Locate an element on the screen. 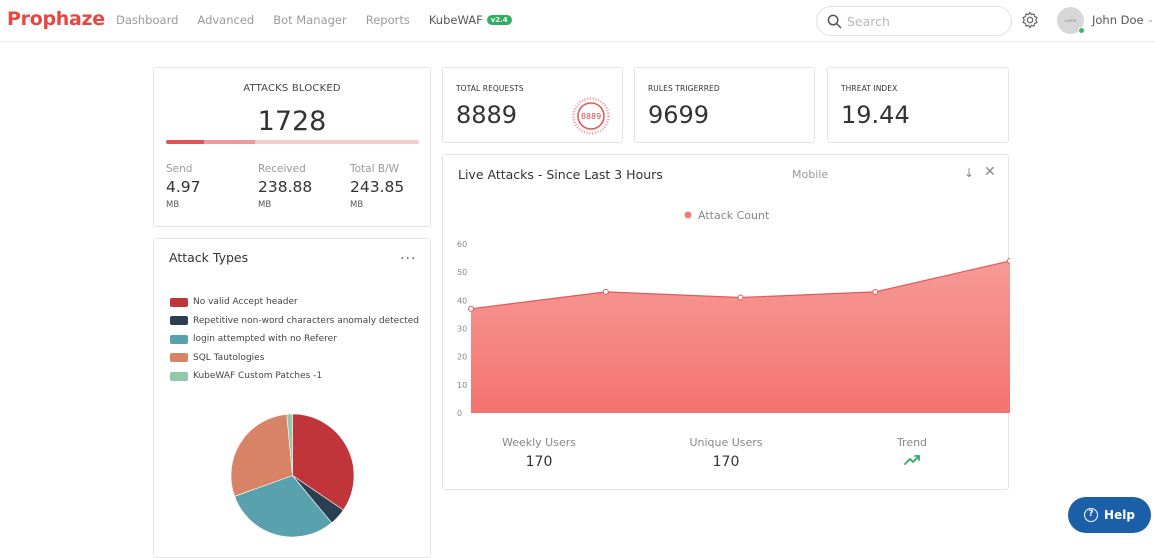  close-icon: ✕ is located at coordinates (990, 172).